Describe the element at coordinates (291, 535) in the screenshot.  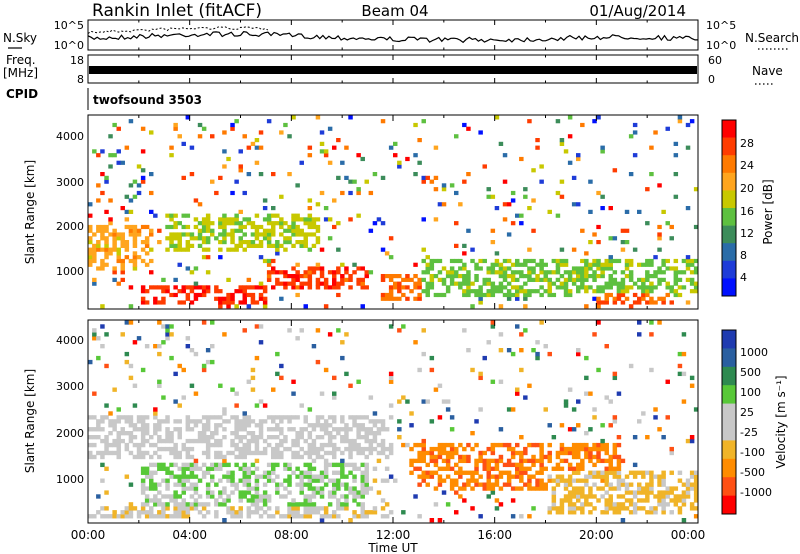
I see `xtick-label-2: 08:00` at that location.